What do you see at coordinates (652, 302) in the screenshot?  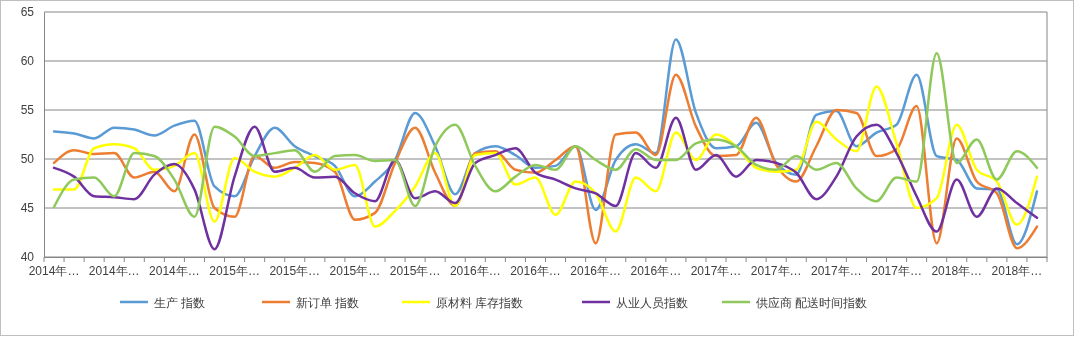 I see `legend-label: 从业人员指数` at bounding box center [652, 302].